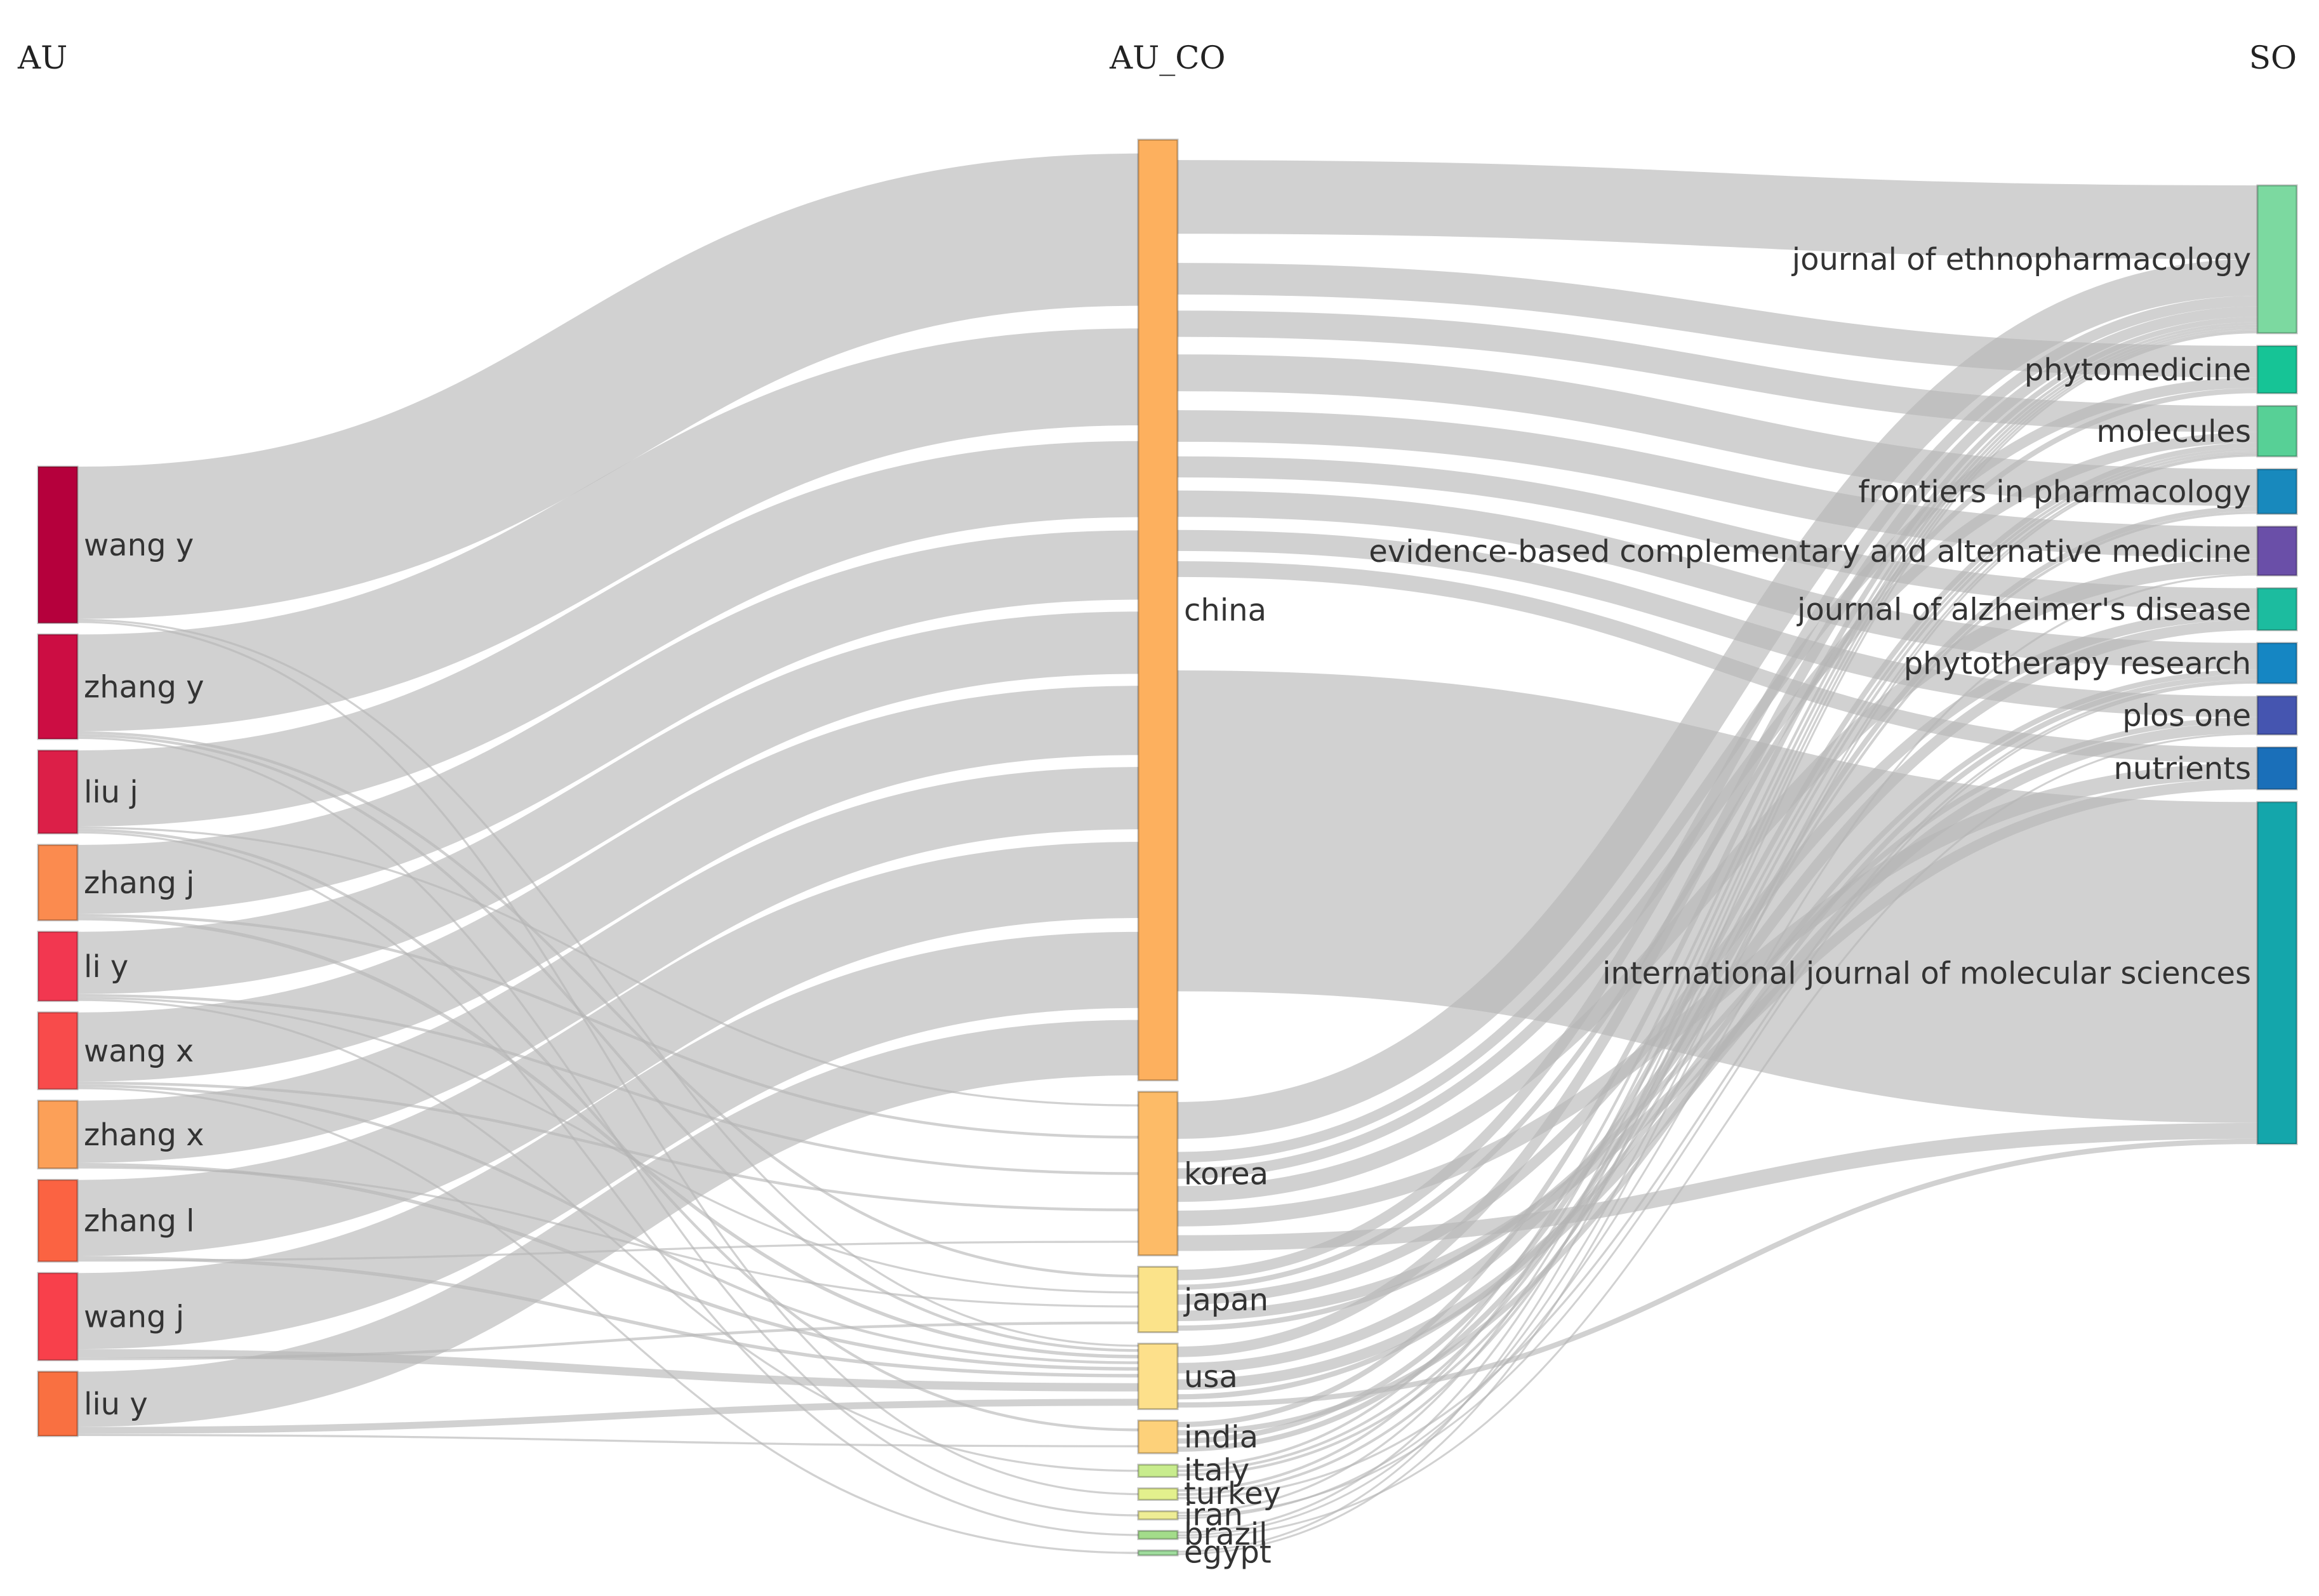 The height and width of the screenshot is (1596, 2319). I want to click on node-korea: korea, so click(1202, 1173).